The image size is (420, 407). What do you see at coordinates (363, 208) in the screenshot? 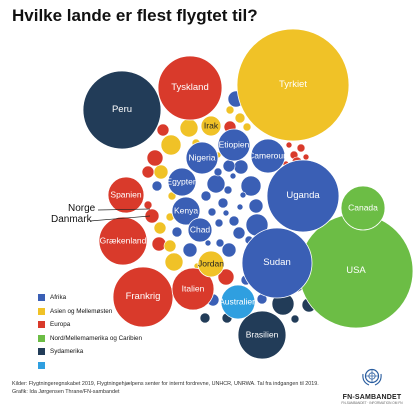
I see `bubble-canada` at bounding box center [363, 208].